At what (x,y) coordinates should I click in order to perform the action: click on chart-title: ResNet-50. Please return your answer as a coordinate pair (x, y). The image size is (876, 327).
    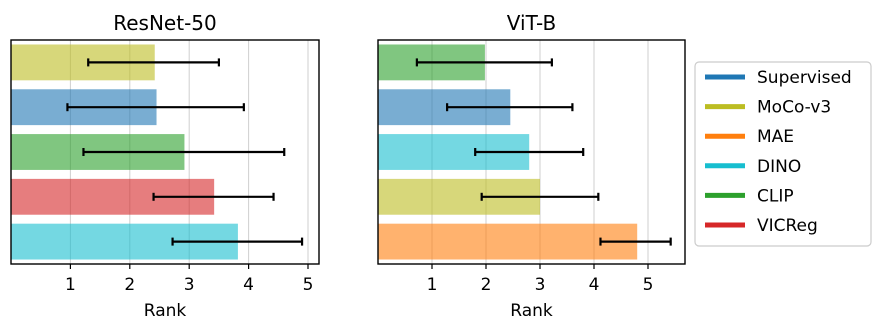
    Looking at the image, I should click on (165, 23).